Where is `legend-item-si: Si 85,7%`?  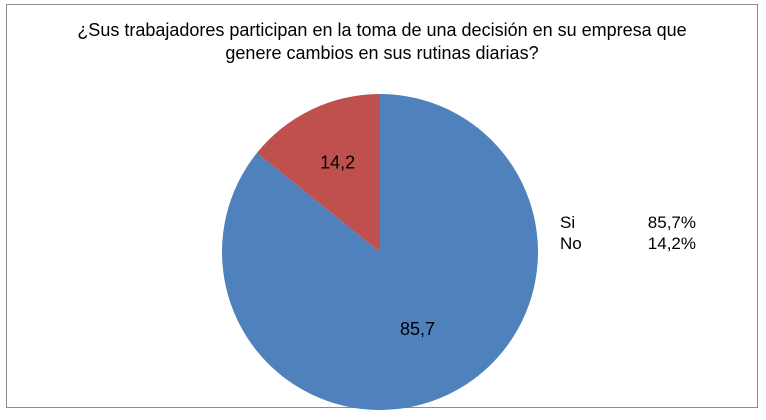
legend-item-si: Si 85,7% is located at coordinates (628, 222).